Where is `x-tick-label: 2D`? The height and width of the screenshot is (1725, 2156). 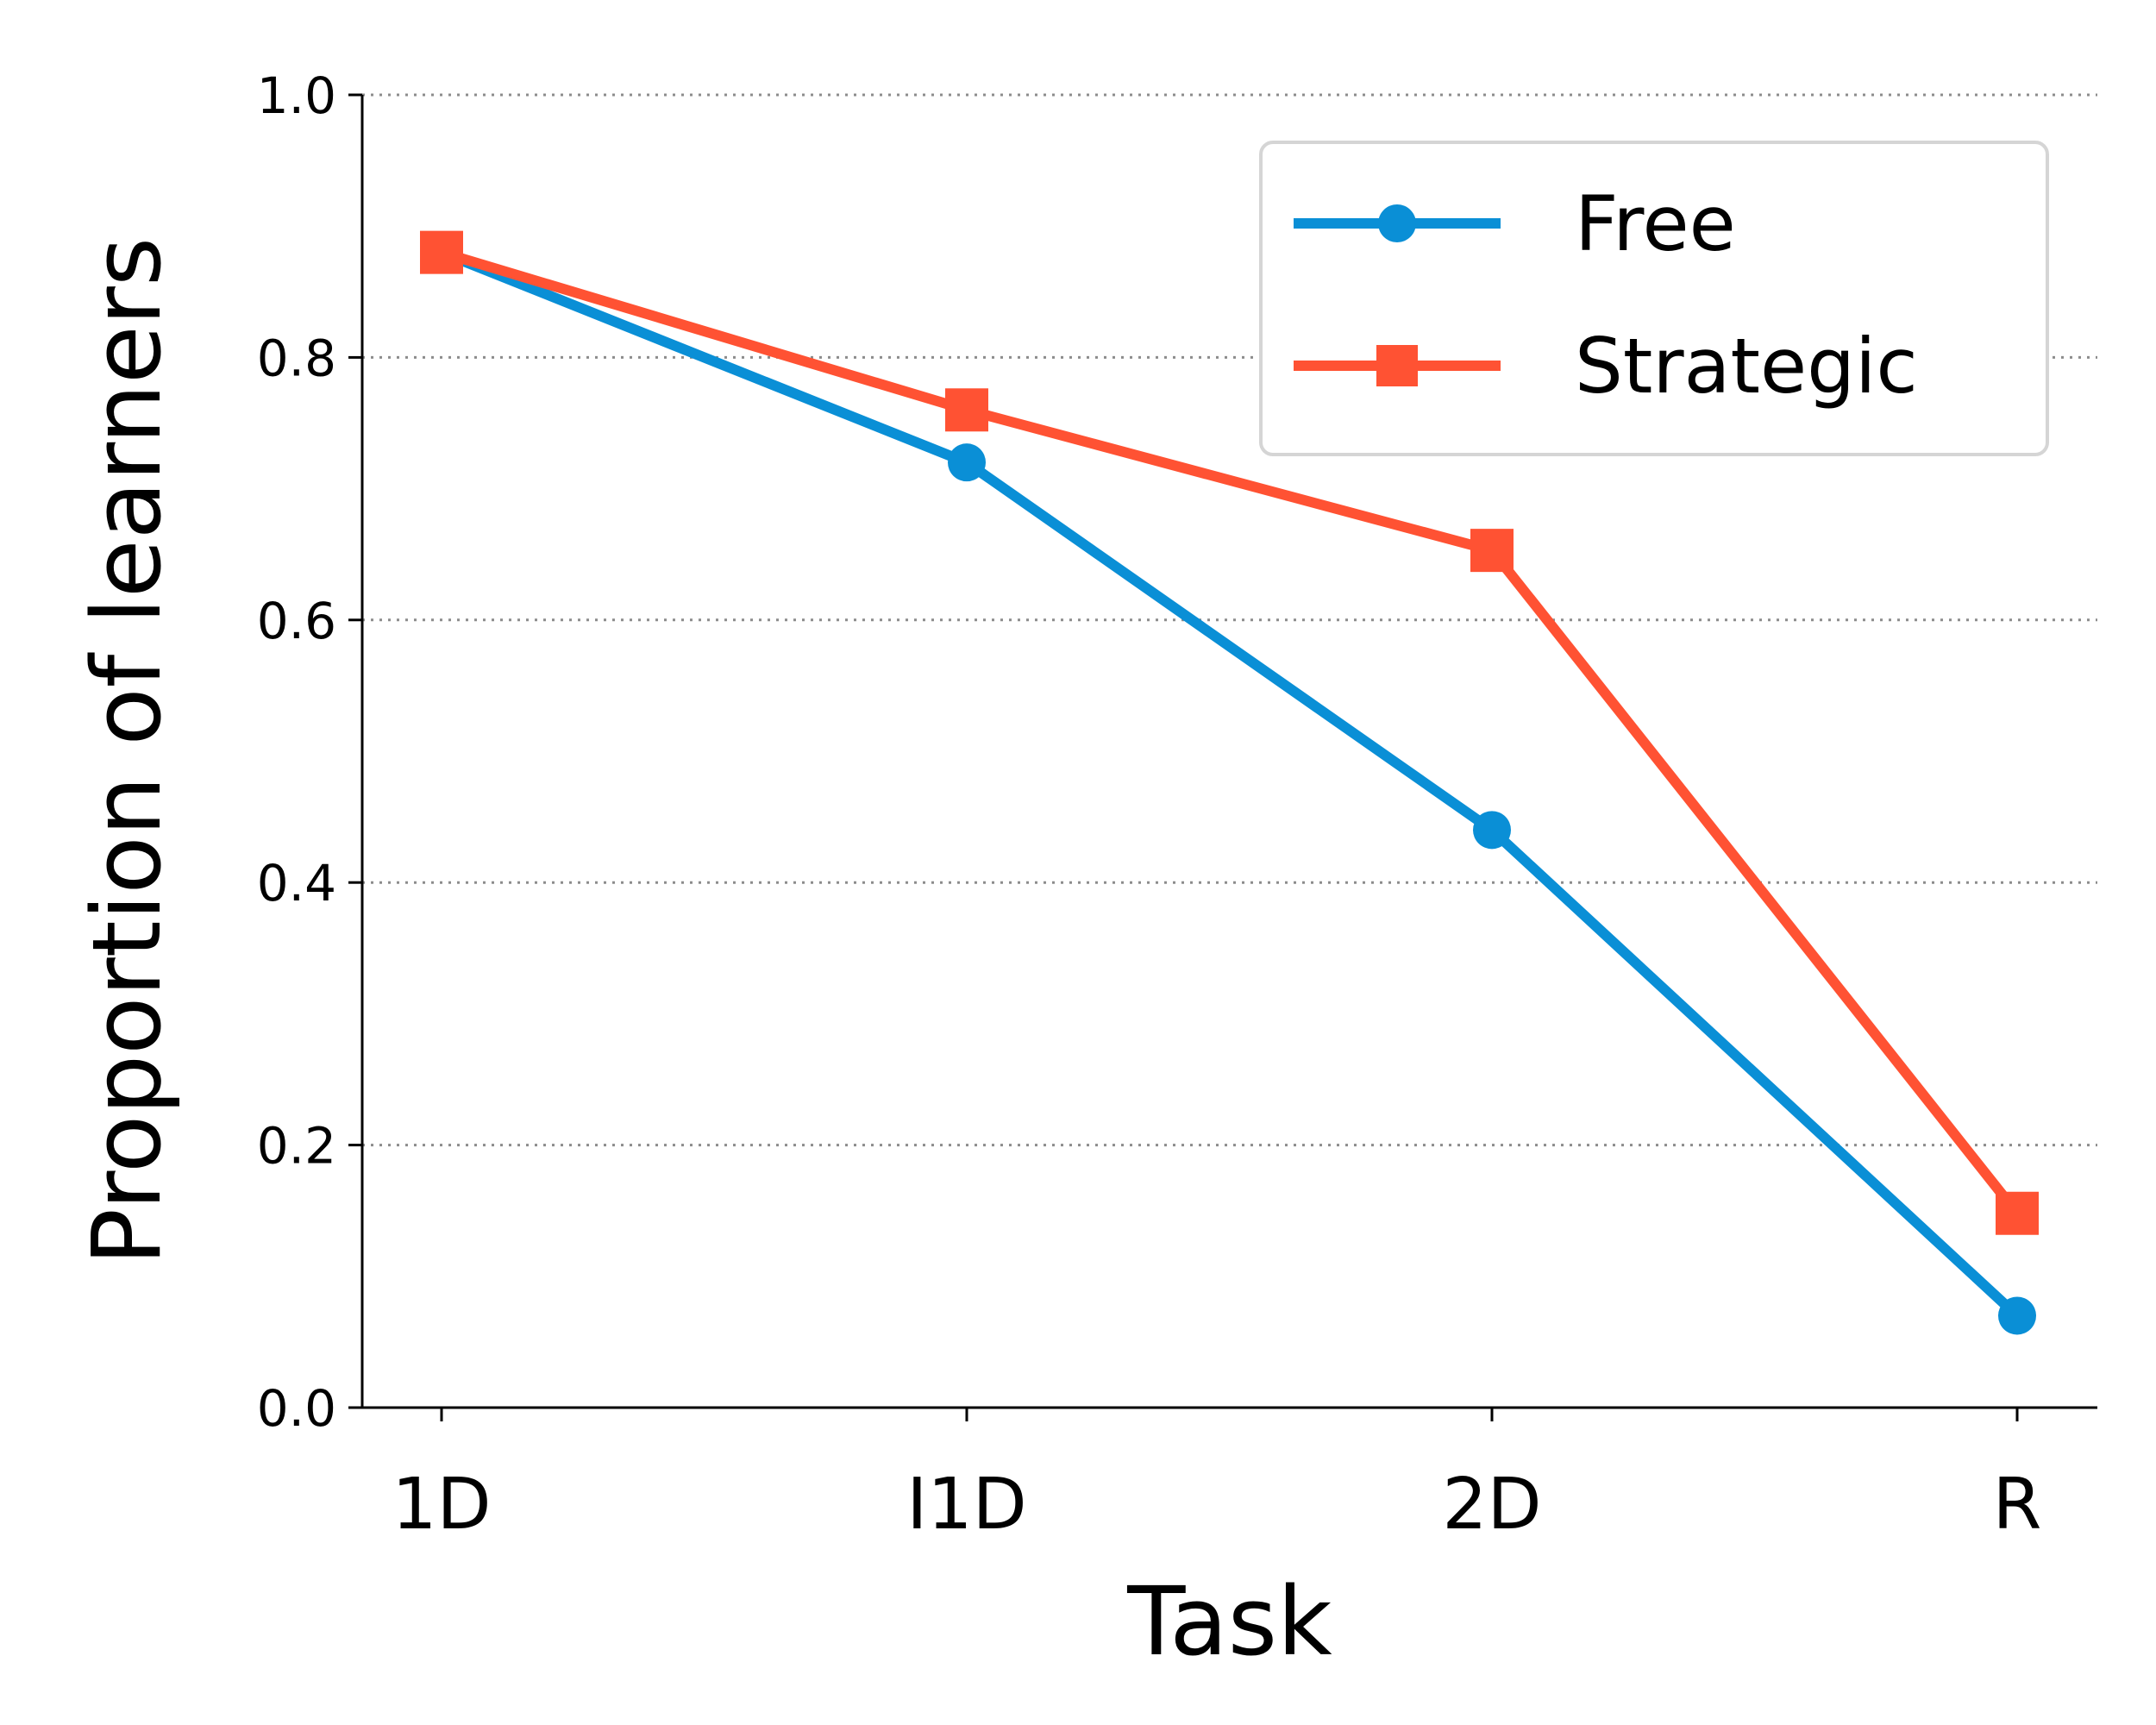 x-tick-label: 2D is located at coordinates (1491, 1505).